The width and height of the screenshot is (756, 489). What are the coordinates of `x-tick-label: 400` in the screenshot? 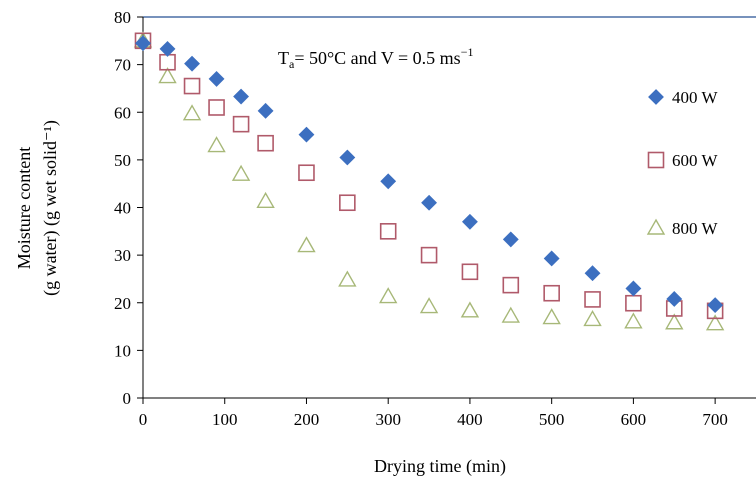 It's located at (470, 419).